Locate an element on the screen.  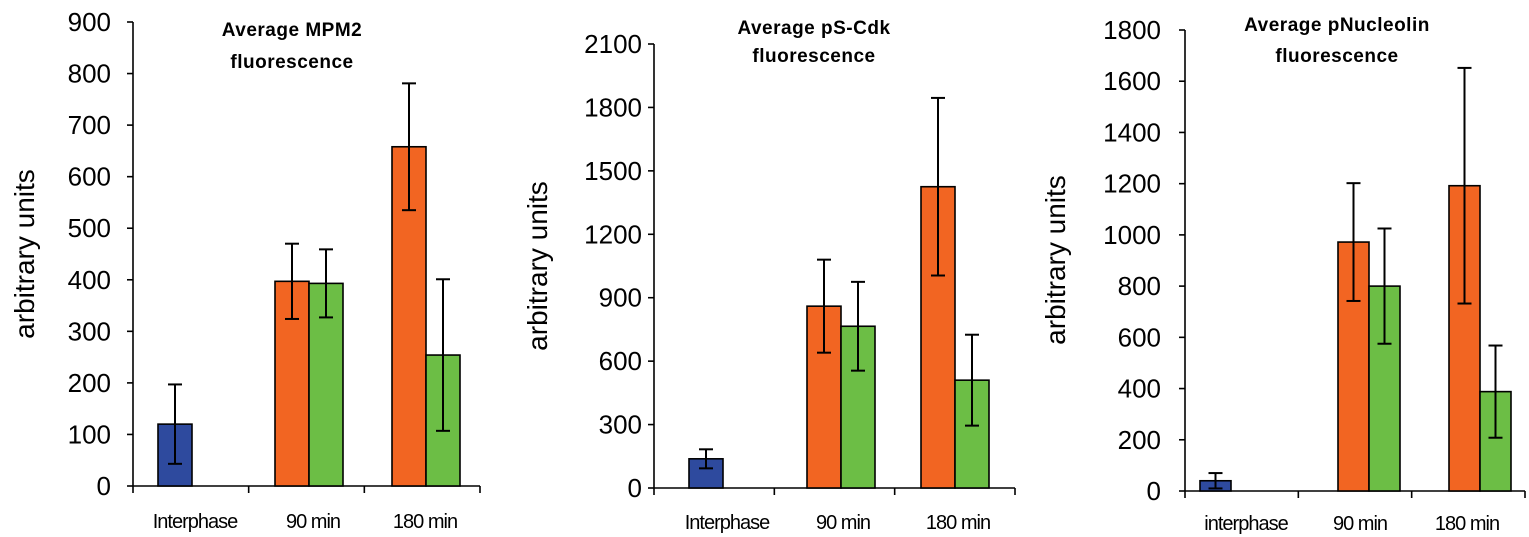
x-category-label: interphase is located at coordinates (1246, 524).